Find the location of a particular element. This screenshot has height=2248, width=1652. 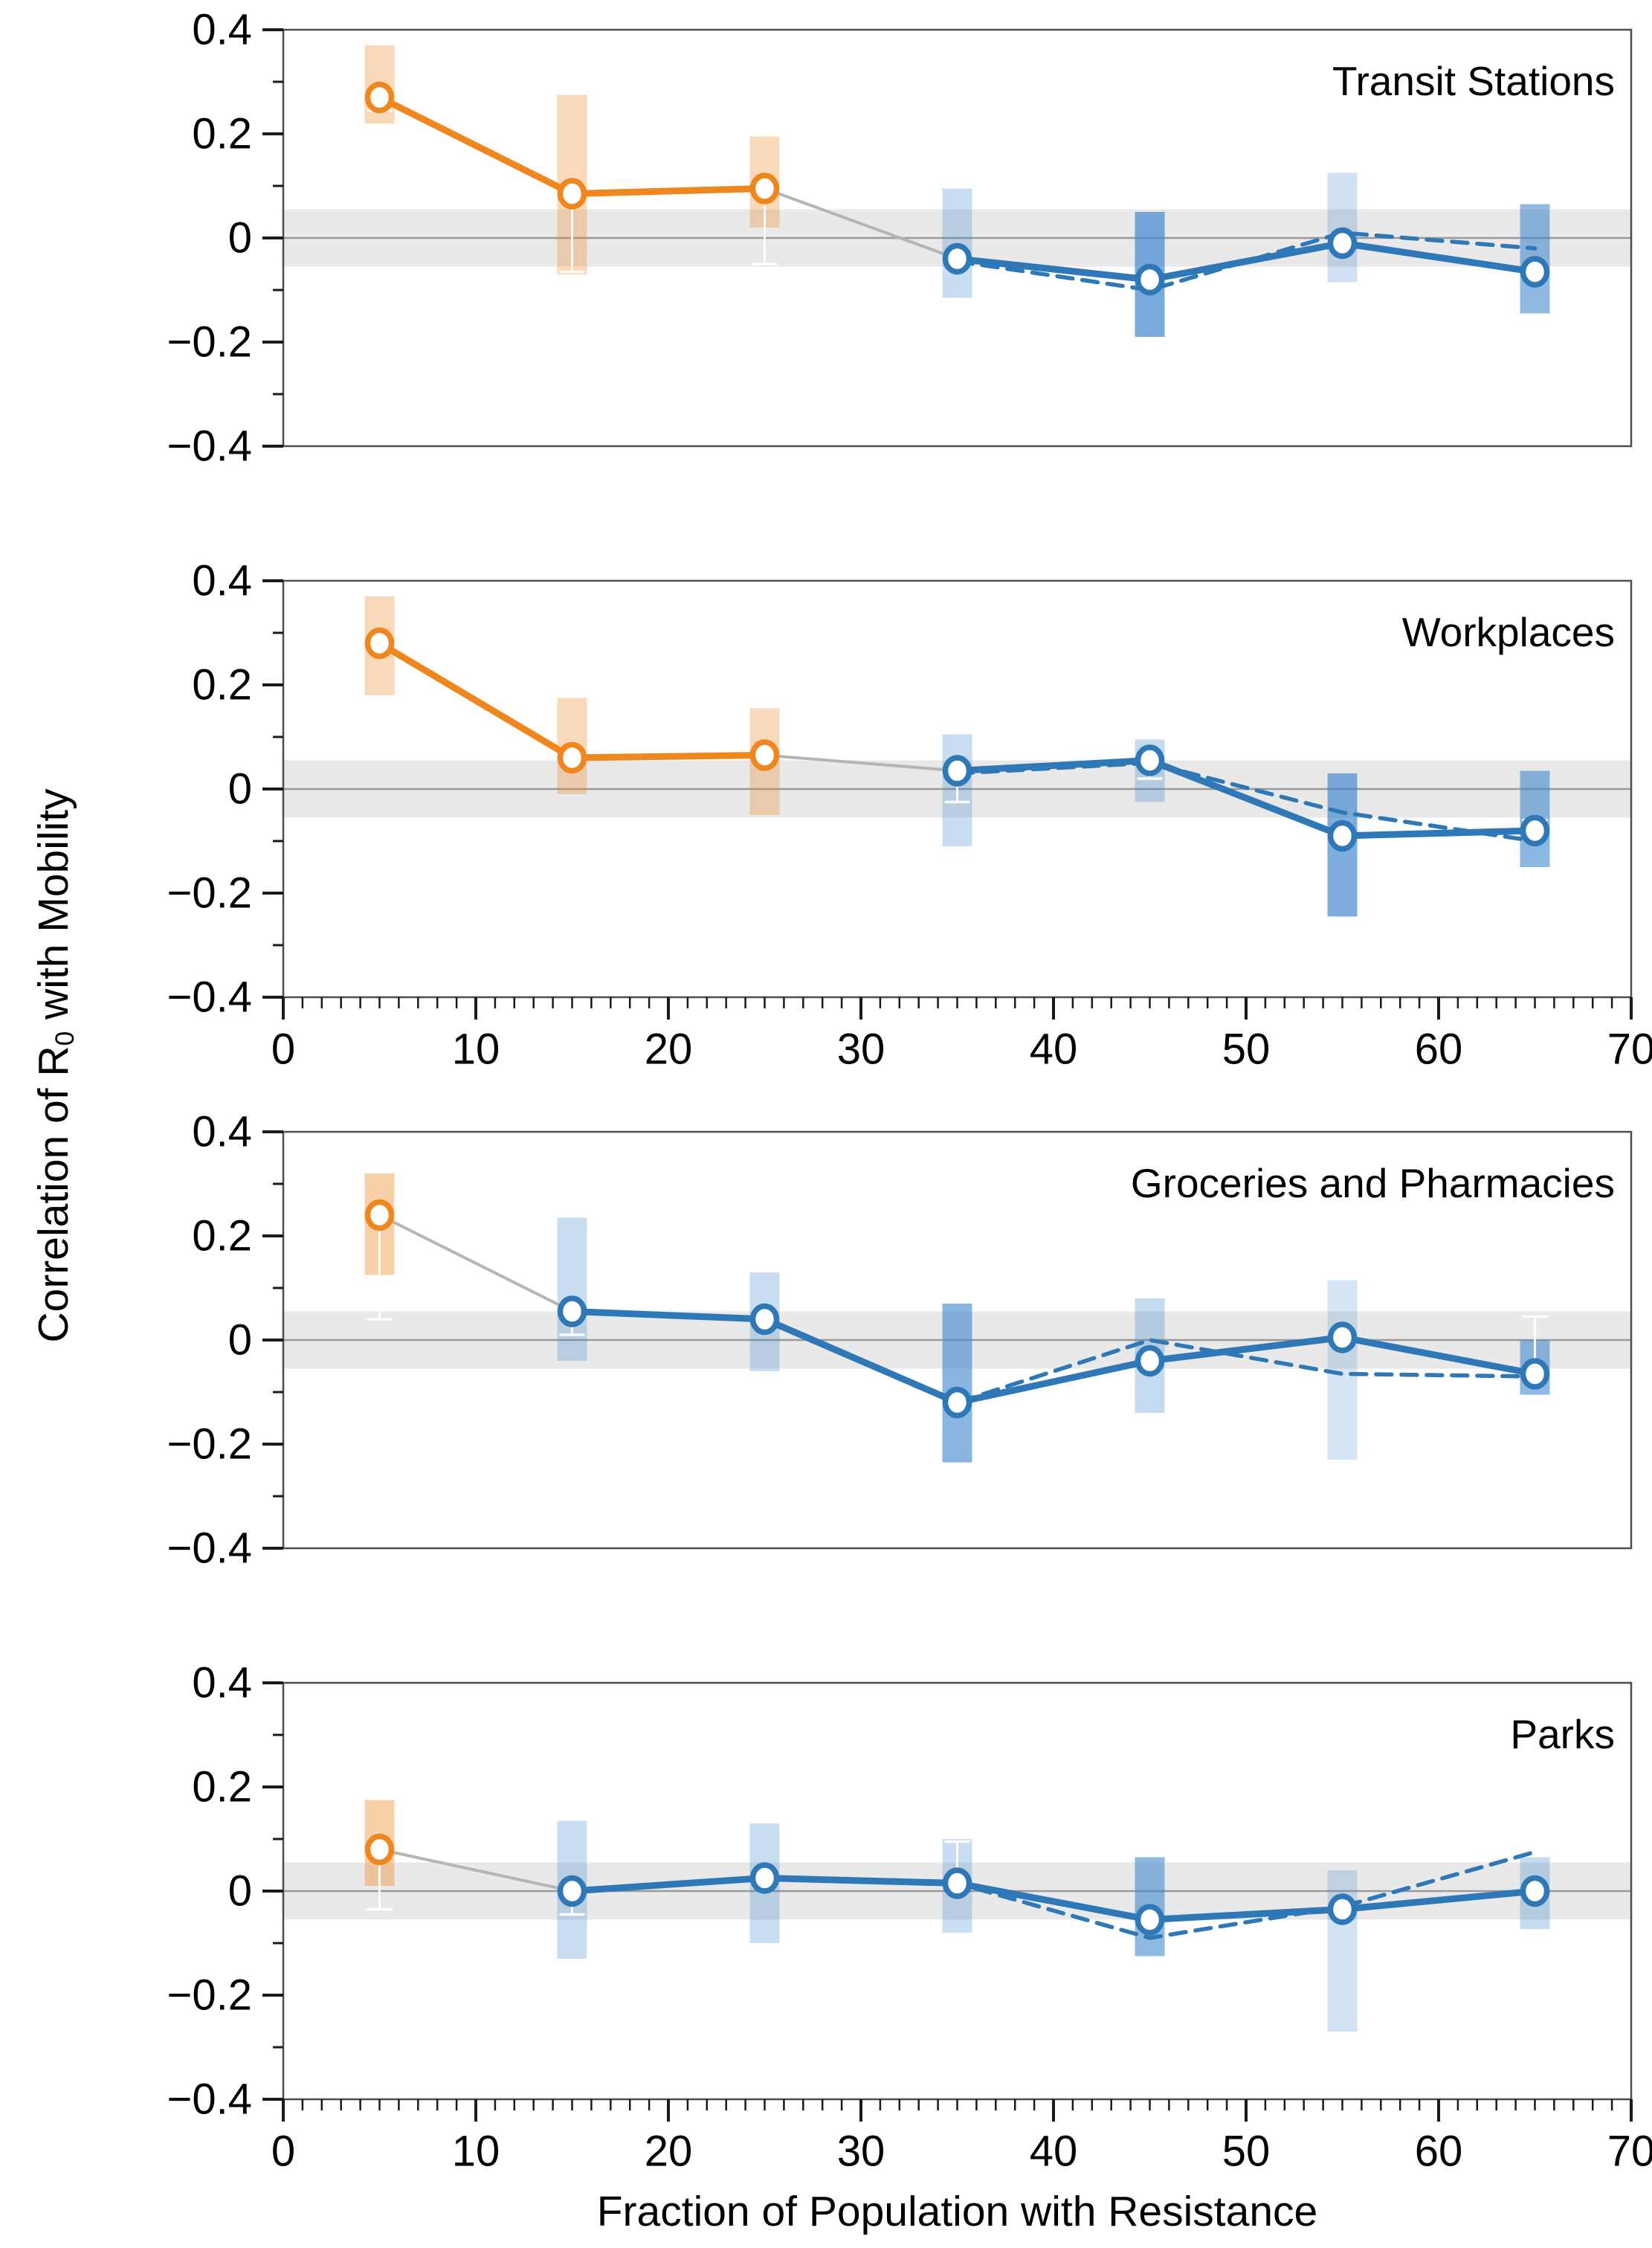

y-axis-title-text-end: with Mobility is located at coordinates (53, 909).